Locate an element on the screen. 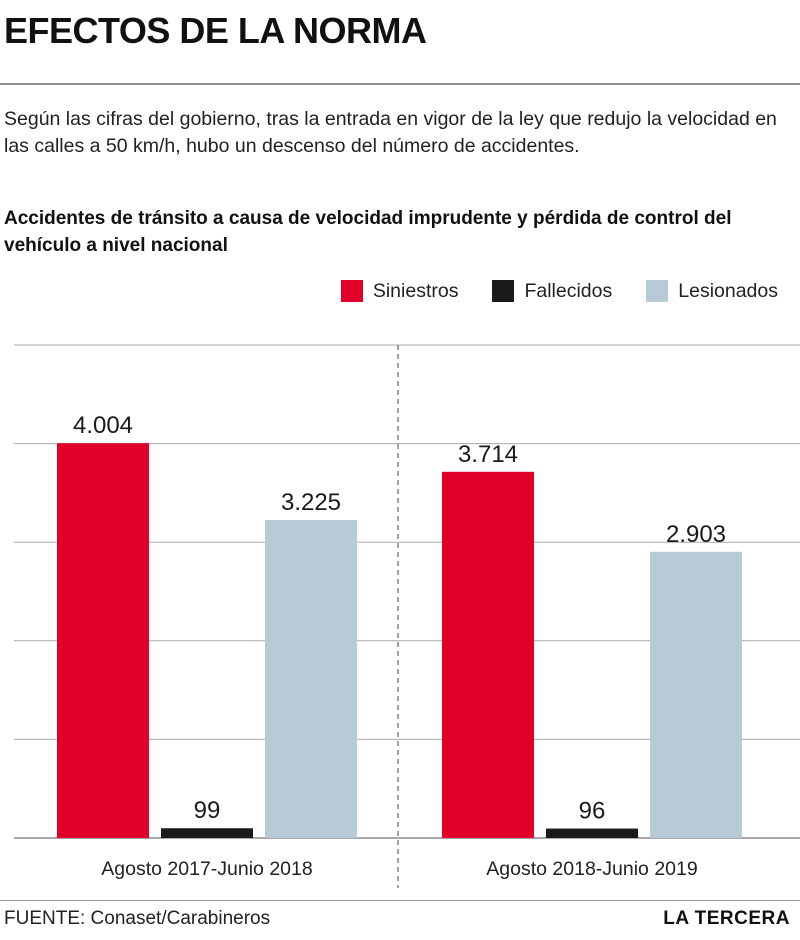 The image size is (800, 940). data-label: 96 is located at coordinates (592, 811).